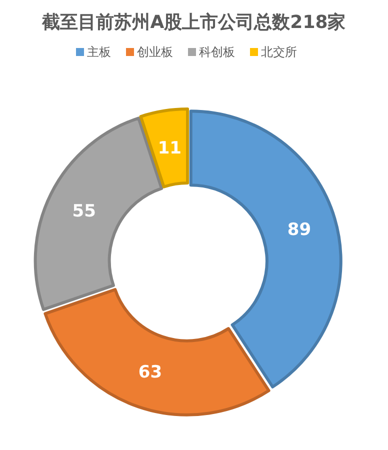 Image resolution: width=388 pixels, height=450 pixels. Describe the element at coordinates (170, 148) in the screenshot. I see `data-label: 11` at that location.